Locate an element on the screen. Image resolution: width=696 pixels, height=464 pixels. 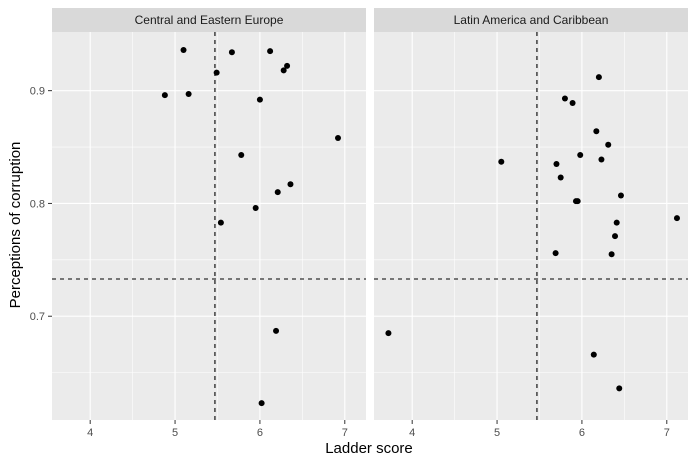
y-tick-label: 0.8 is located at coordinates (37, 204).